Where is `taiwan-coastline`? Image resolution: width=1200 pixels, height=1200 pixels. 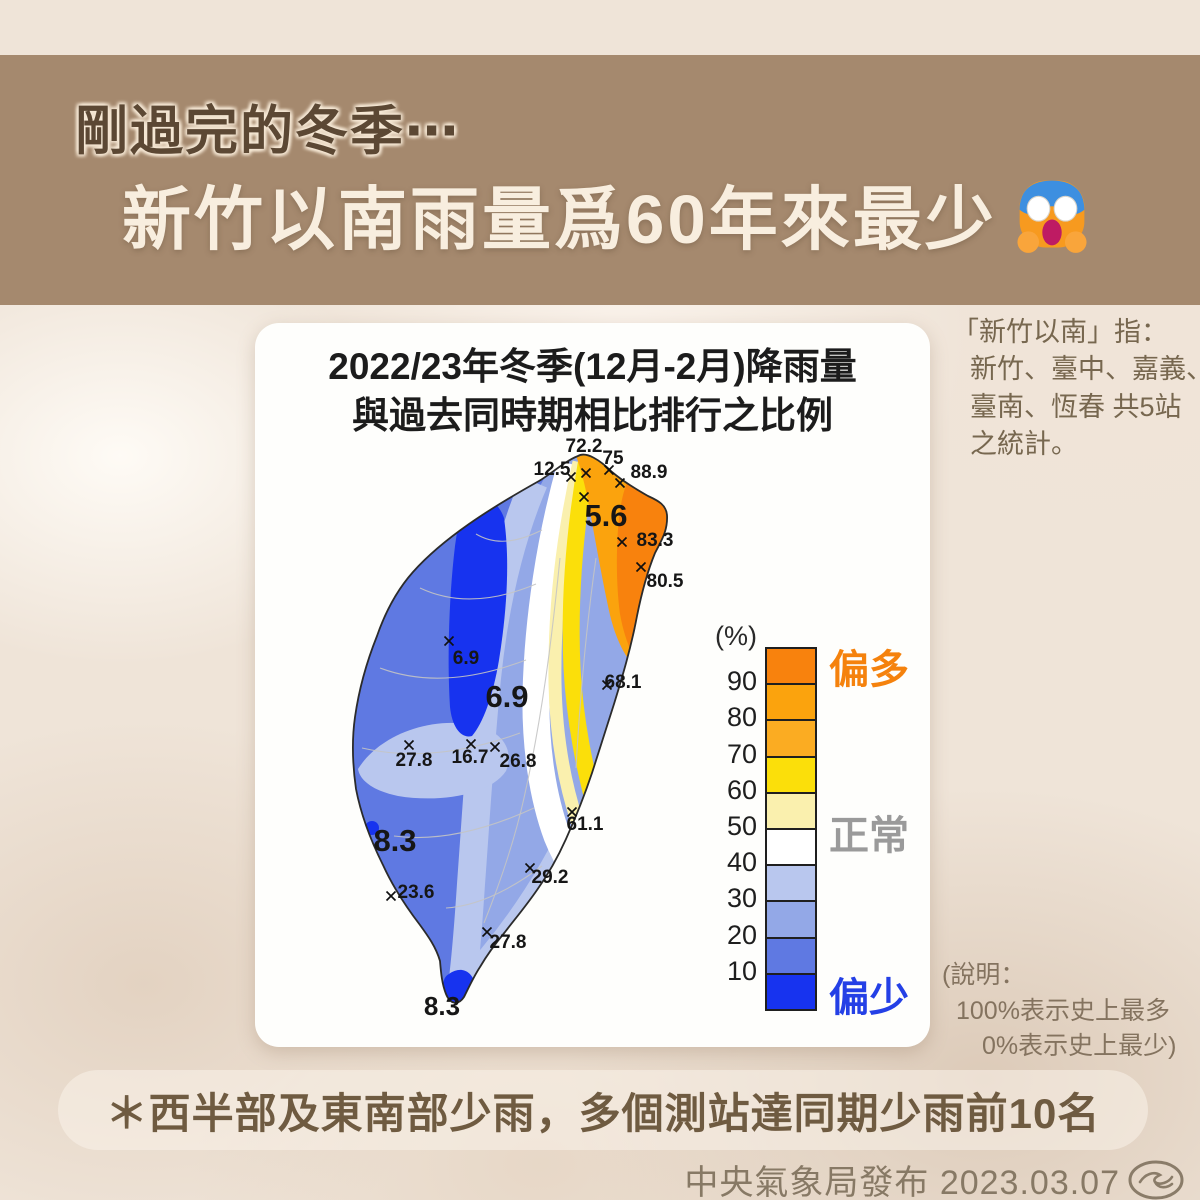 taiwan-coastline is located at coordinates (509, 728).